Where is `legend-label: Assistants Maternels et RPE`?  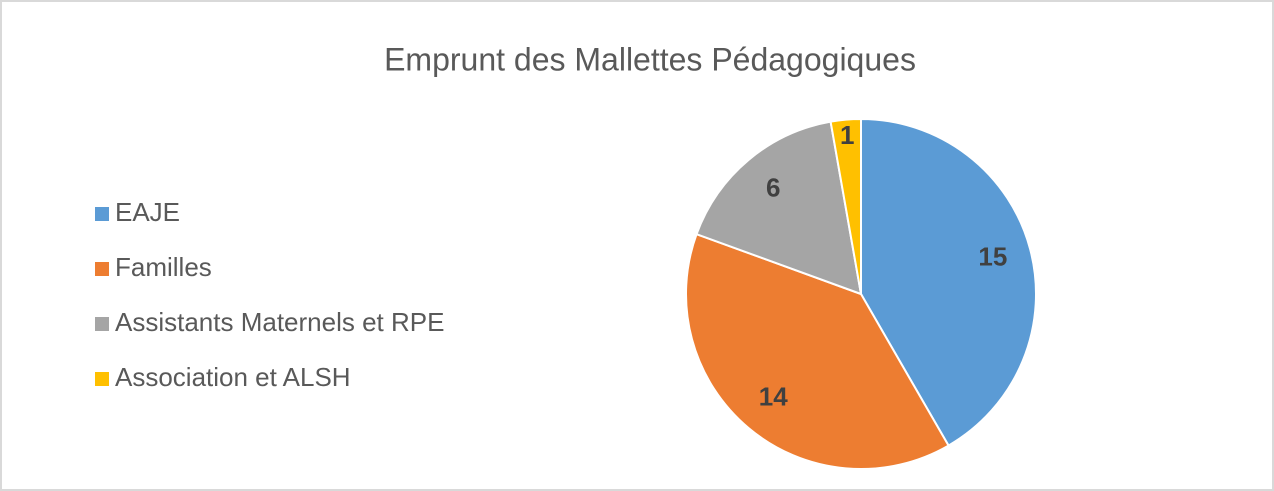 legend-label: Assistants Maternels et RPE is located at coordinates (279, 322).